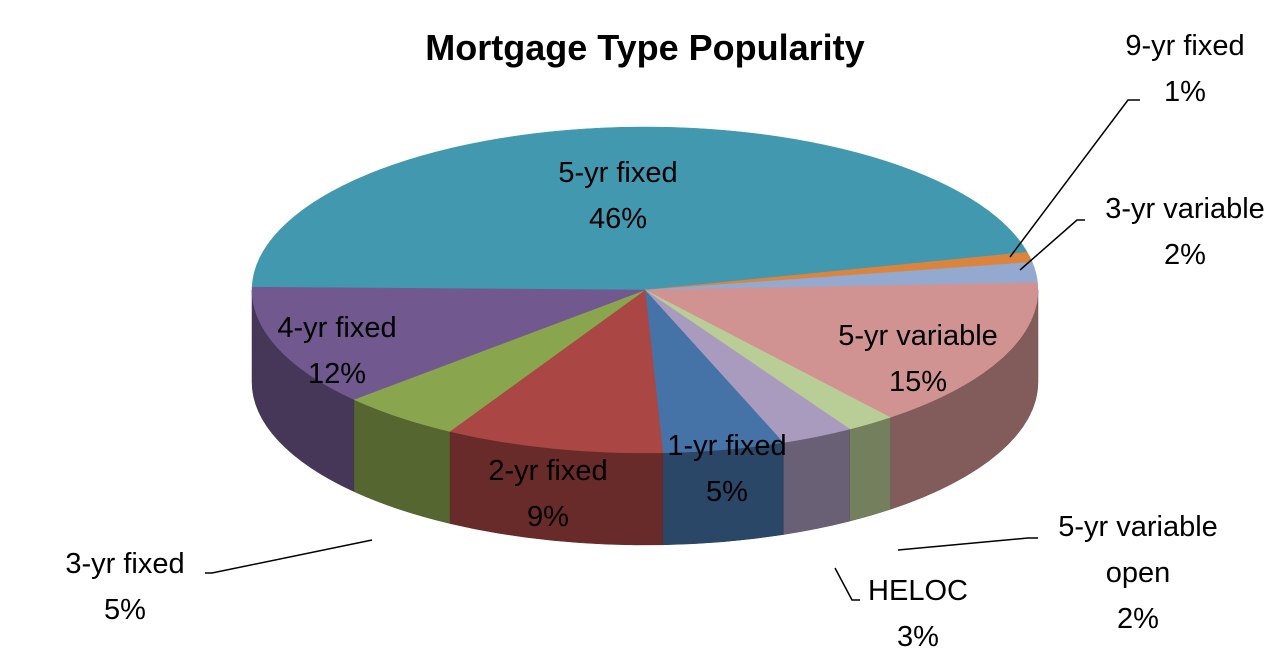 Image resolution: width=1288 pixels, height=667 pixels. Describe the element at coordinates (644, 47) in the screenshot. I see `chart-title: Mortgage Type Popularity` at that location.